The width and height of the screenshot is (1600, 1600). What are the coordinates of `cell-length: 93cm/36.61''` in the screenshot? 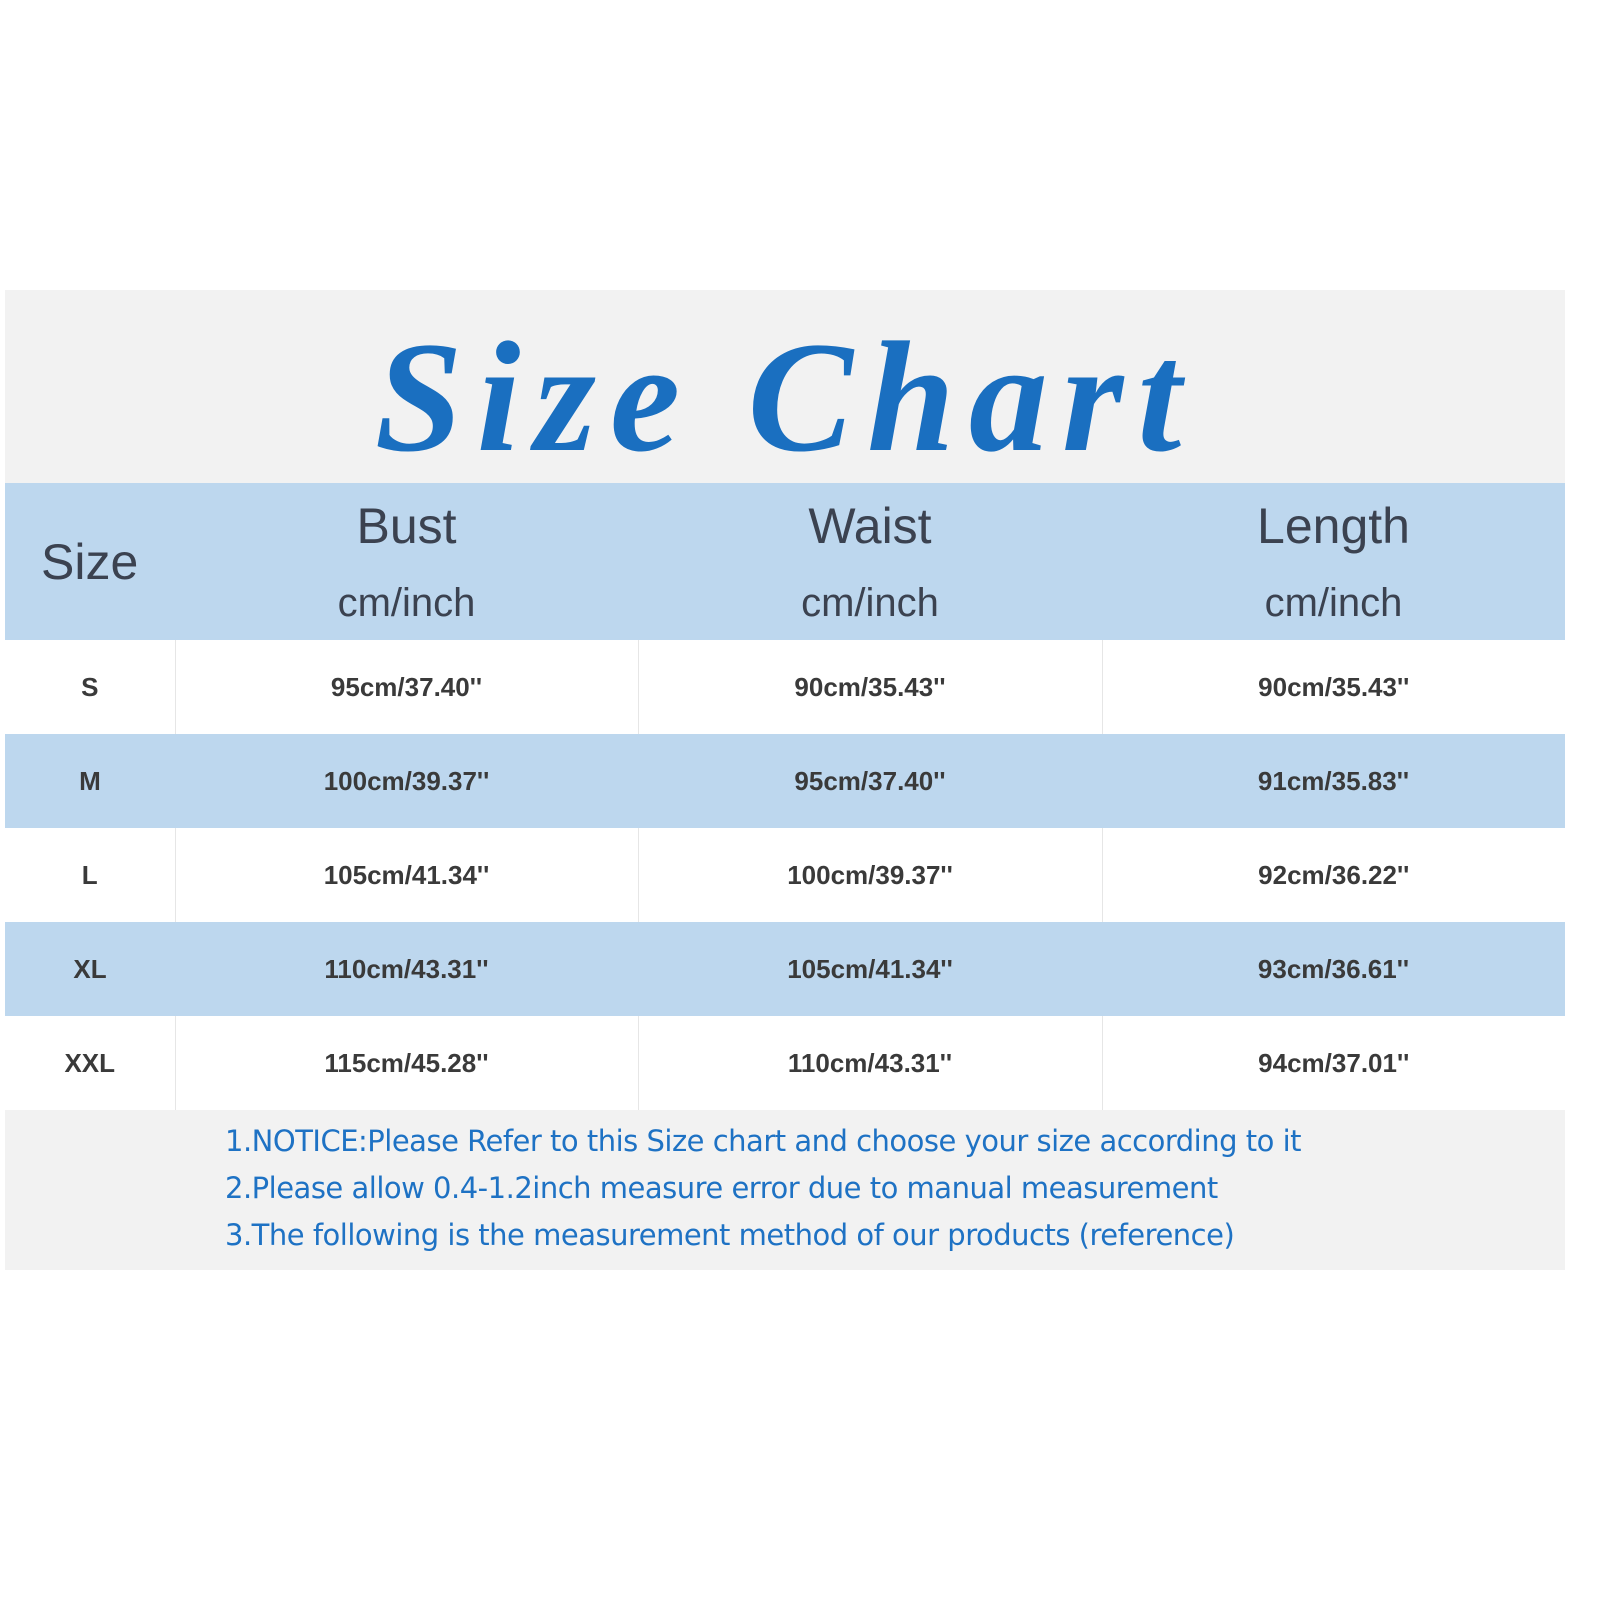 It's located at (1333, 969).